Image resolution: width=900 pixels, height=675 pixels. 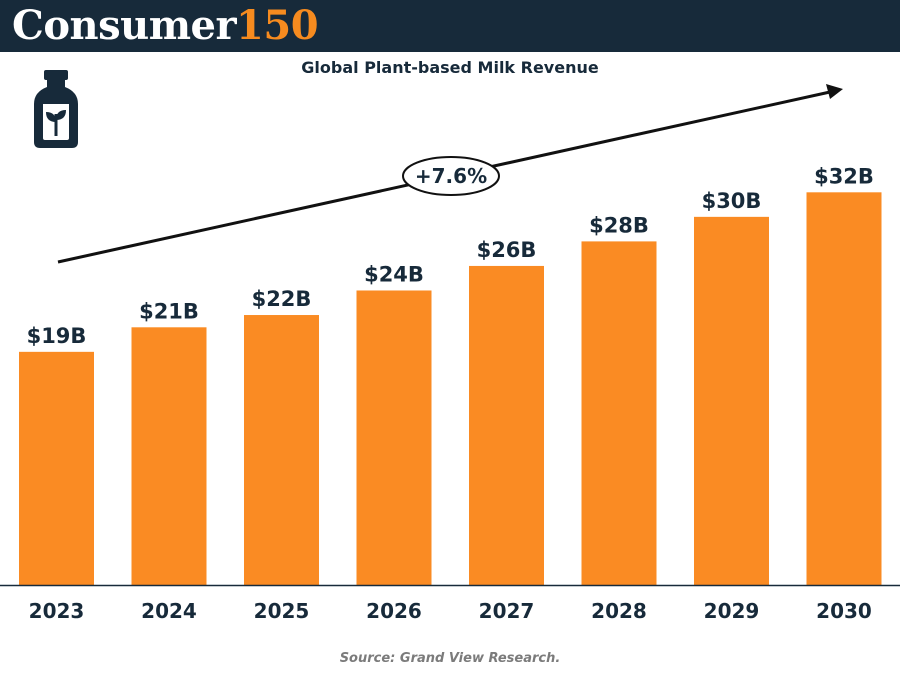 What do you see at coordinates (57, 611) in the screenshot?
I see `x-tick-label-2023: 2023` at bounding box center [57, 611].